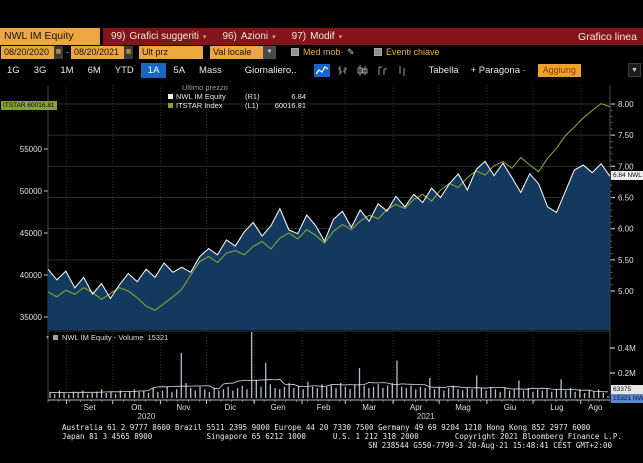 Image resolution: width=643 pixels, height=463 pixels. I want to click on svg-text: 6.00, so click(626, 229).